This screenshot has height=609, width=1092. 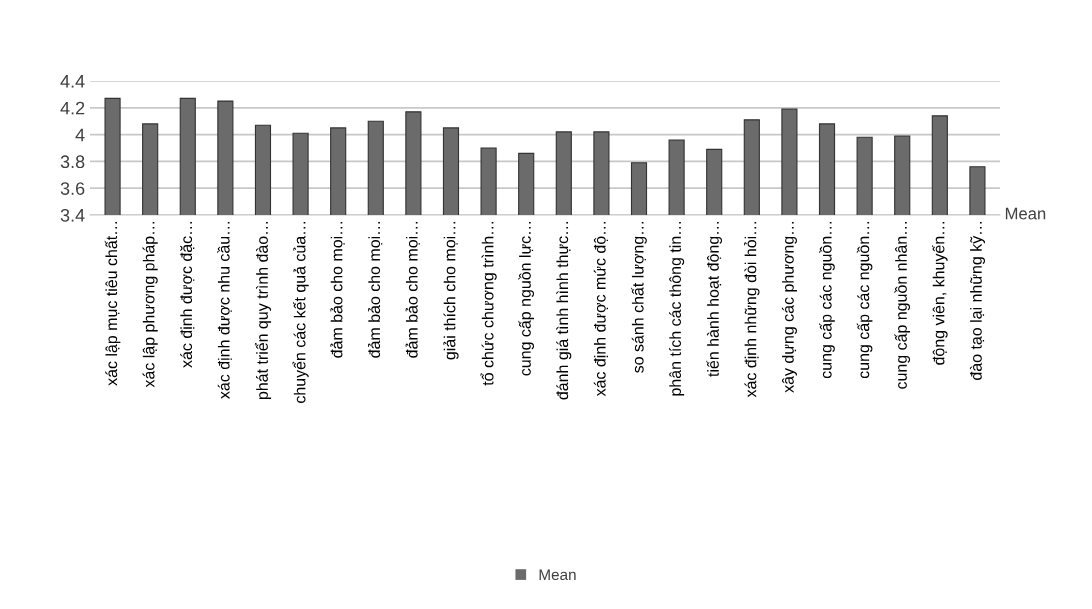 What do you see at coordinates (72, 81) in the screenshot?
I see `y-tick-label: 4.4` at bounding box center [72, 81].